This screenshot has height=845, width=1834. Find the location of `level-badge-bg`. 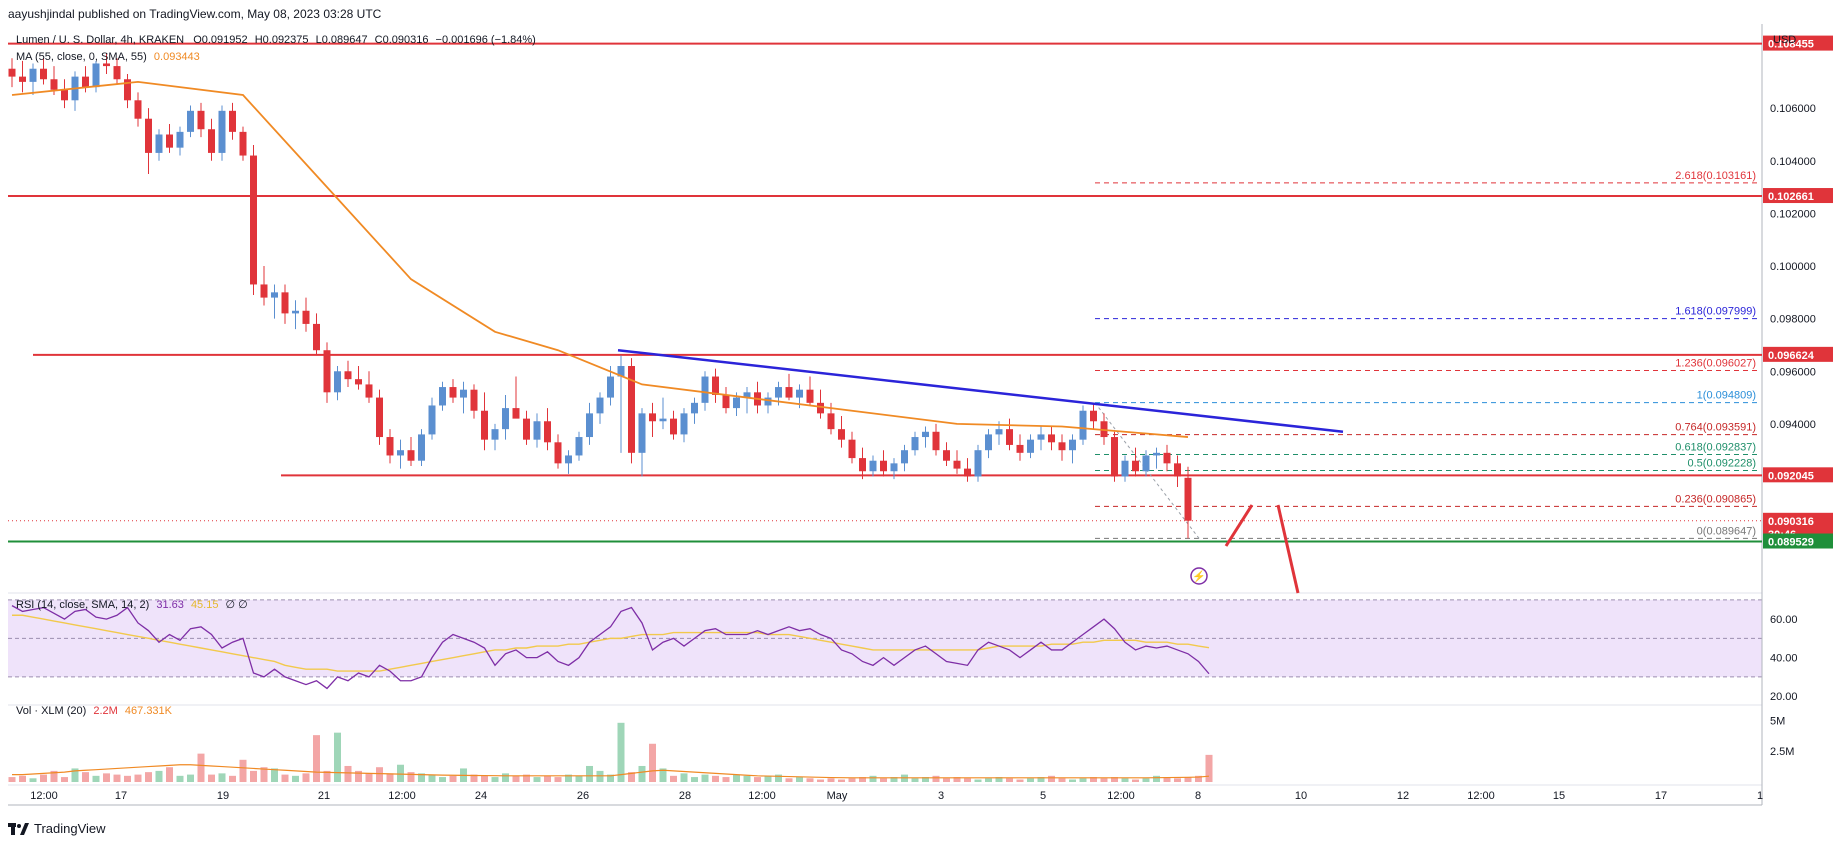

level-badge-bg is located at coordinates (1798, 475).